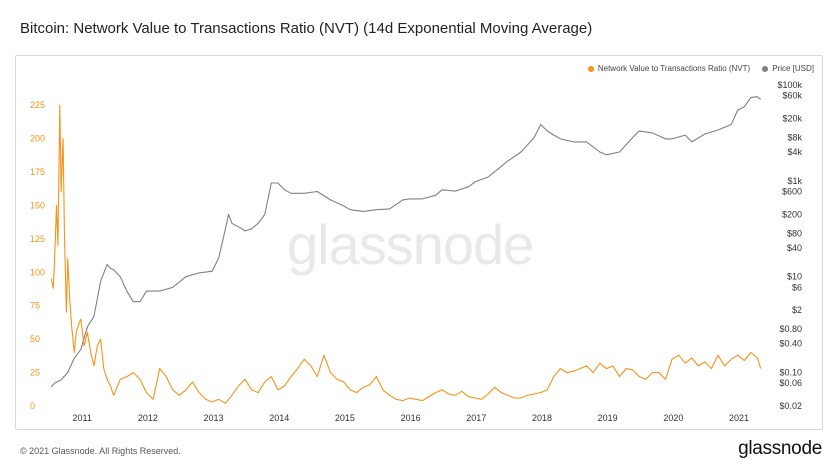  What do you see at coordinates (797, 287) in the screenshot?
I see `y-right-tick-label: $6` at bounding box center [797, 287].